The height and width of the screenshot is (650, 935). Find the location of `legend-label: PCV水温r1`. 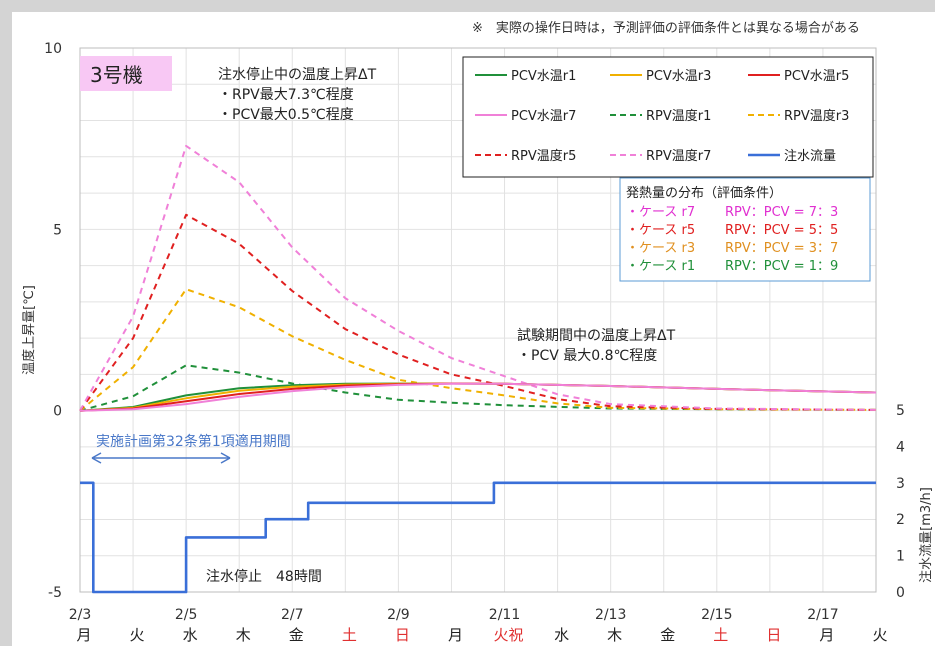

legend-label: PCV水温r1 is located at coordinates (543, 76).